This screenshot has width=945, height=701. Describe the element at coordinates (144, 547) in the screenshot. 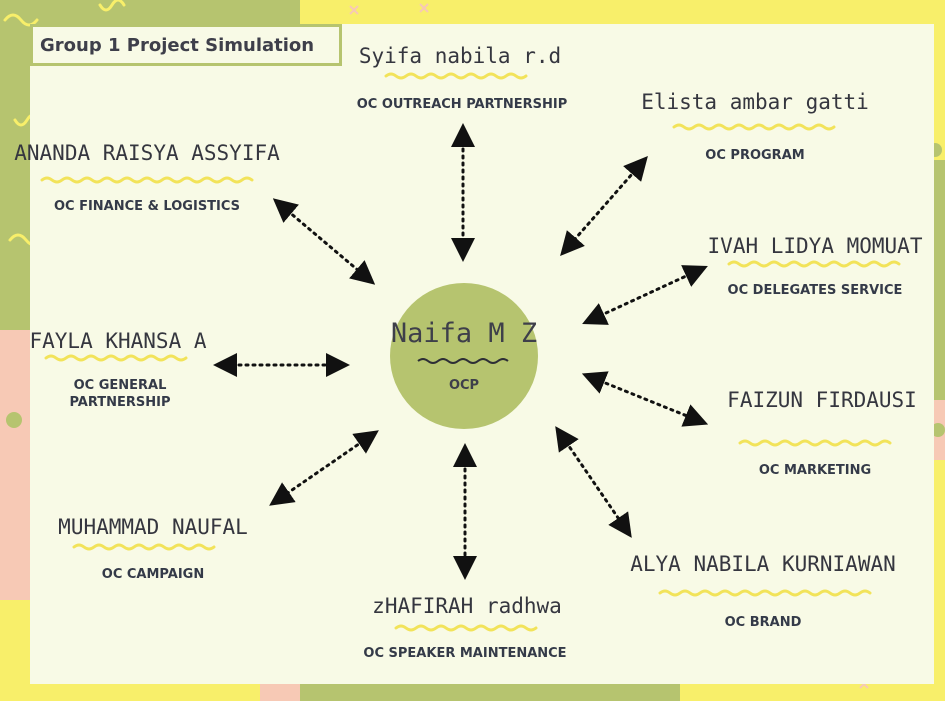

I see `underline-naufal` at that location.